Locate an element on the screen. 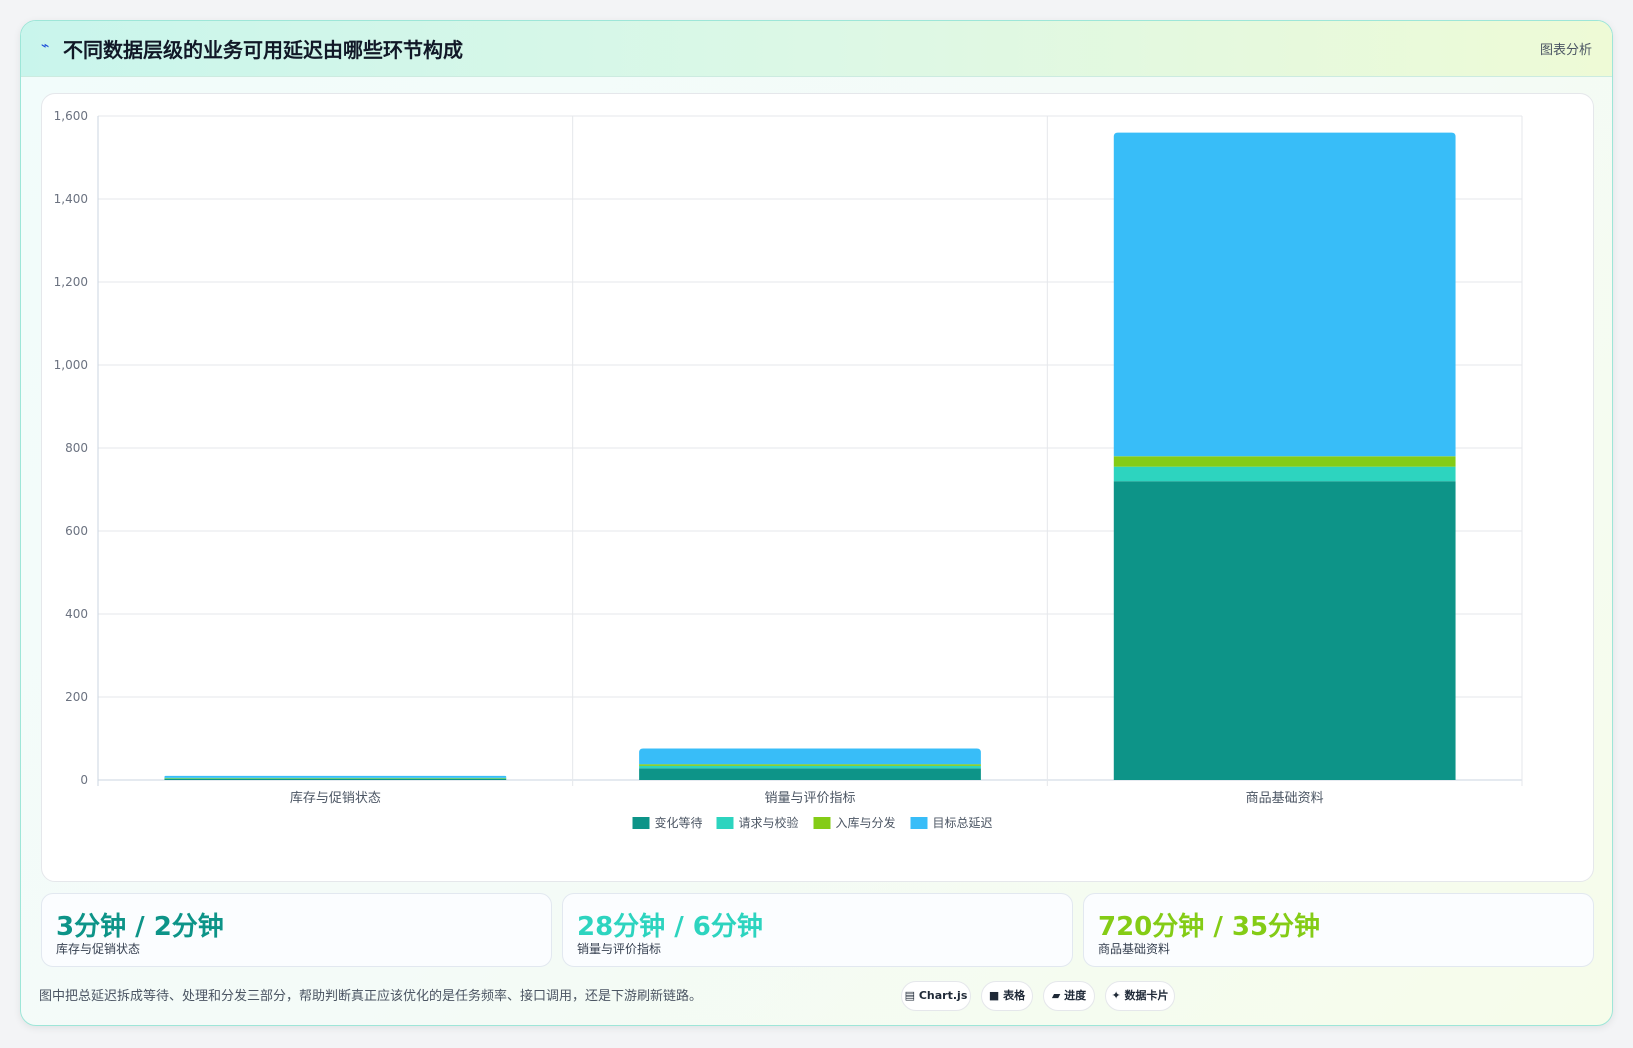 Image resolution: width=1633 pixels, height=1048 pixels. tag-label: 进度 is located at coordinates (1075, 995).